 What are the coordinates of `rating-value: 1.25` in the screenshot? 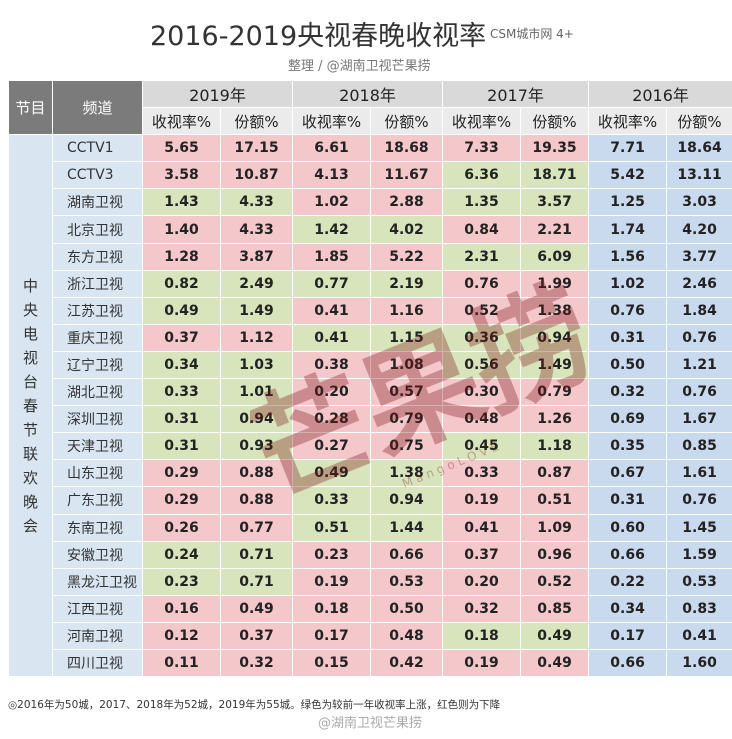 It's located at (628, 202).